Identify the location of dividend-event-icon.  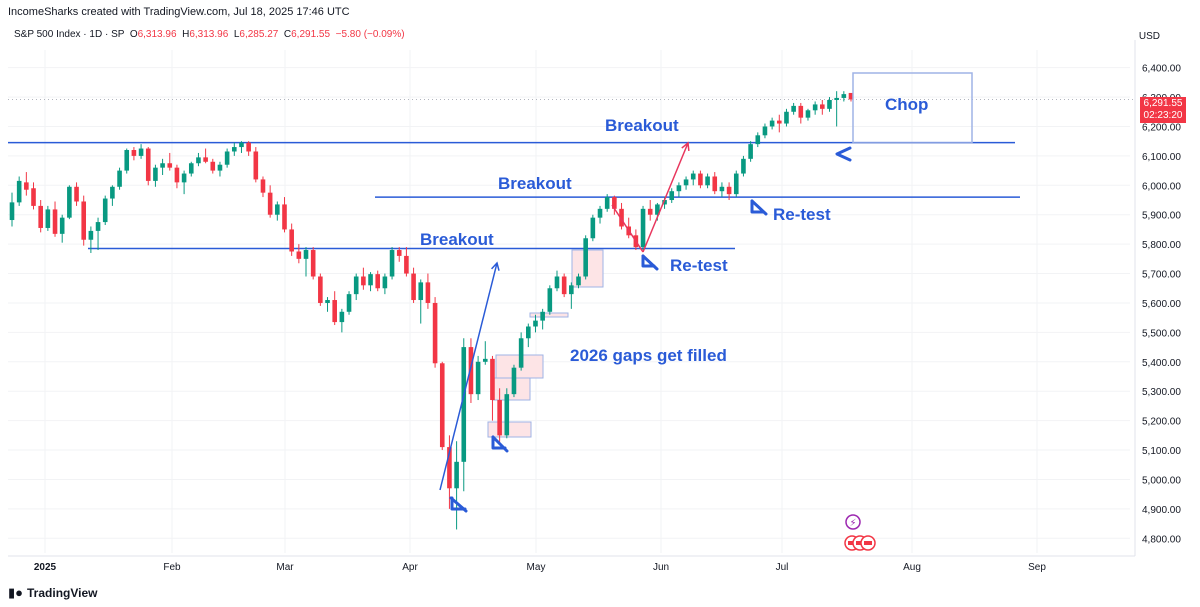
(853, 522).